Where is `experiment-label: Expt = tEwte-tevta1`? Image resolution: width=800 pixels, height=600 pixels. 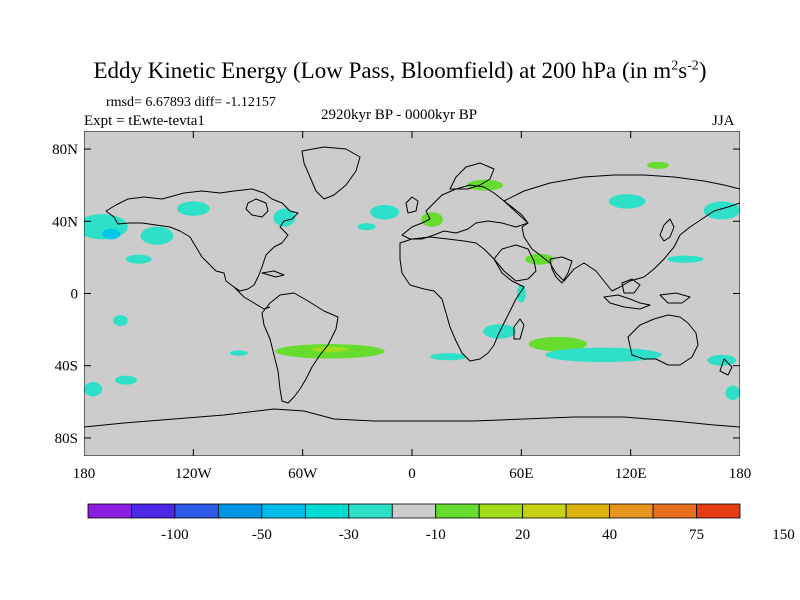 experiment-label: Expt = tEwte-tevta1 is located at coordinates (144, 121).